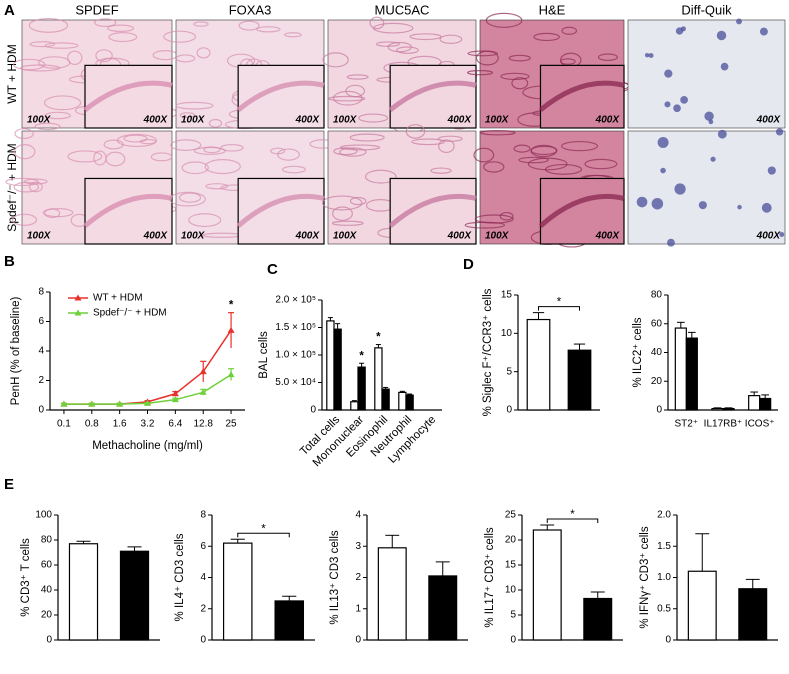 This screenshot has width=789, height=674. What do you see at coordinates (509, 371) in the screenshot?
I see `y-tick-label: 5` at bounding box center [509, 371].